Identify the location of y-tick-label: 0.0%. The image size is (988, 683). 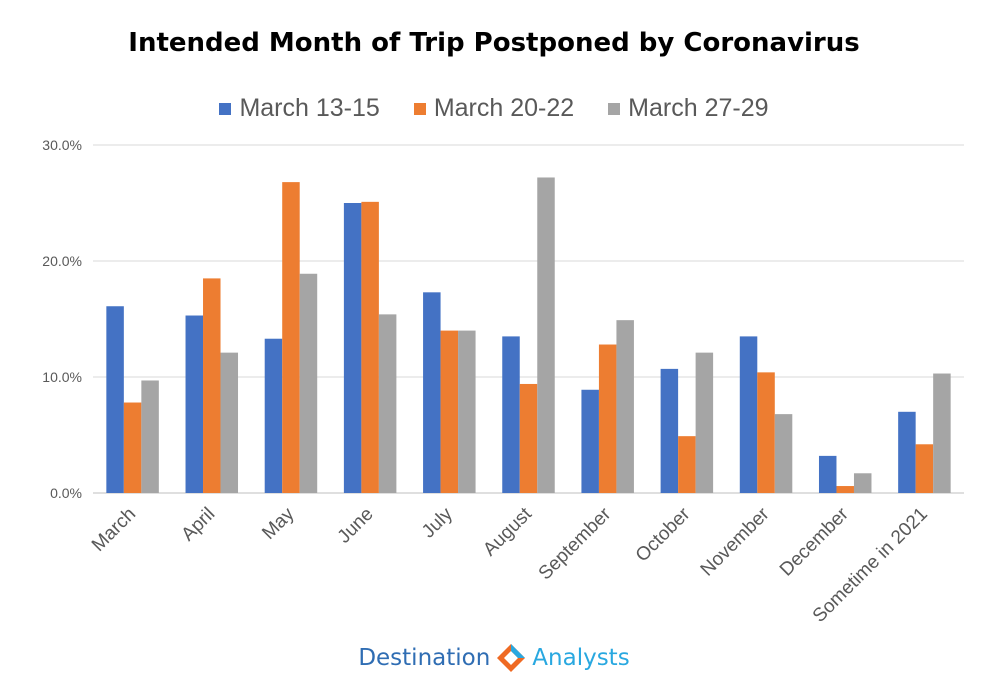
(66, 493).